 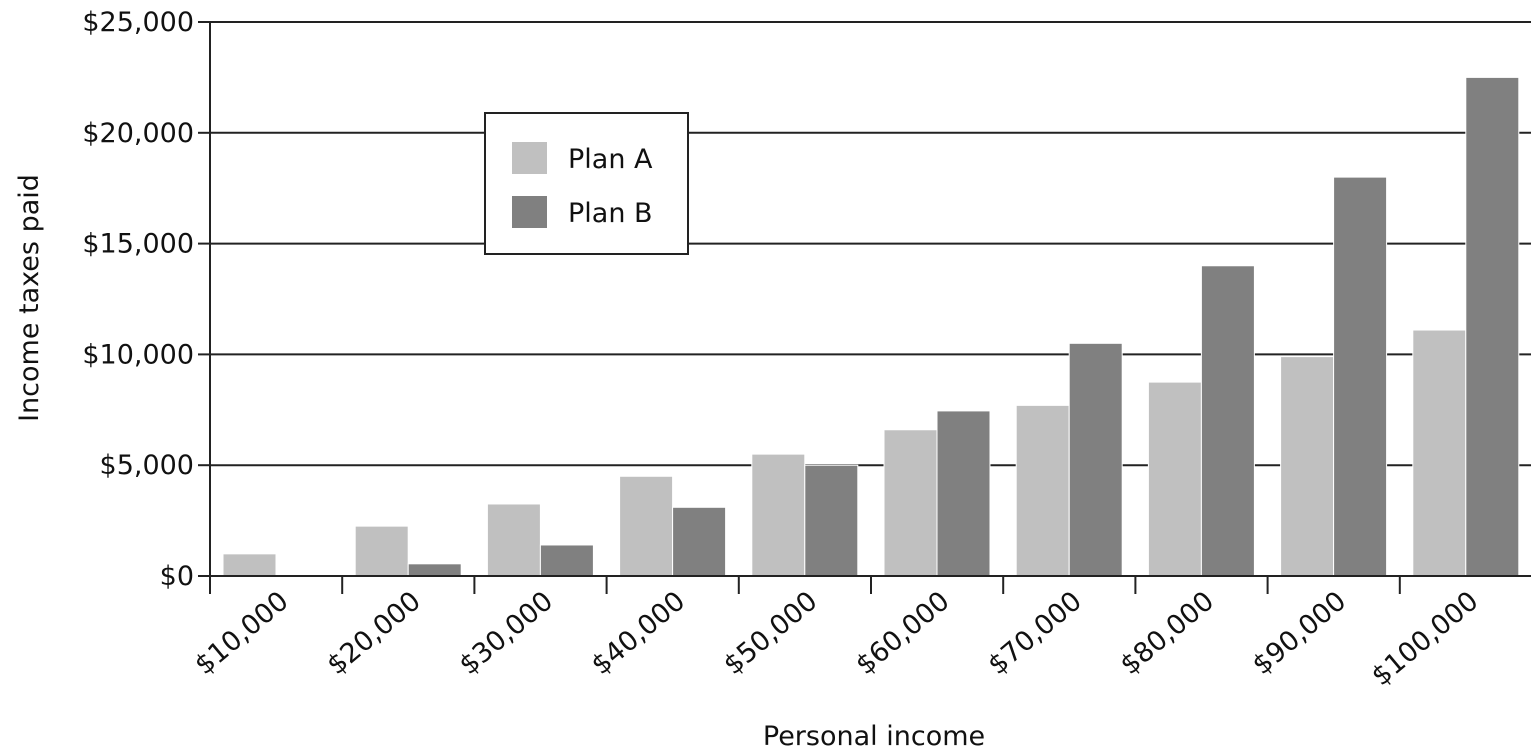 I want to click on legend-box, so click(x=586, y=183).